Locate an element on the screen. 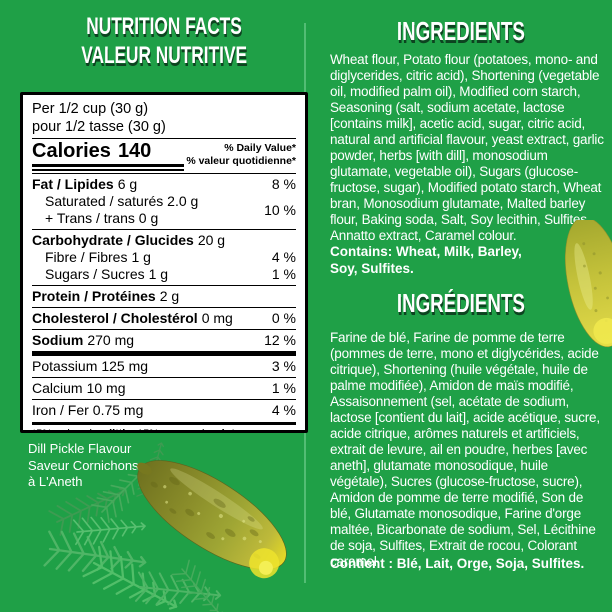 The image size is (612, 612). pickle-edge-image is located at coordinates (588, 284).